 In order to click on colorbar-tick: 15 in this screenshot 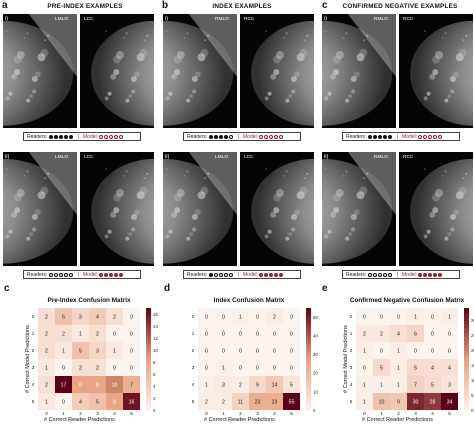, I will do `click(472, 365)`.